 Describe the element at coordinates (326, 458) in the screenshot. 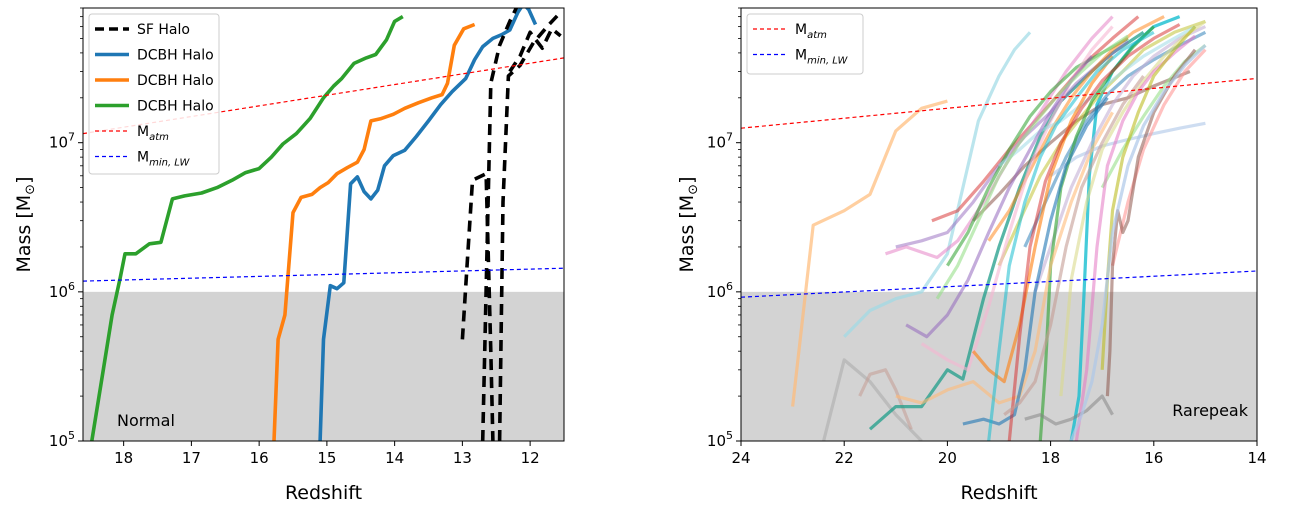

I see `x-tick-label: 15` at that location.